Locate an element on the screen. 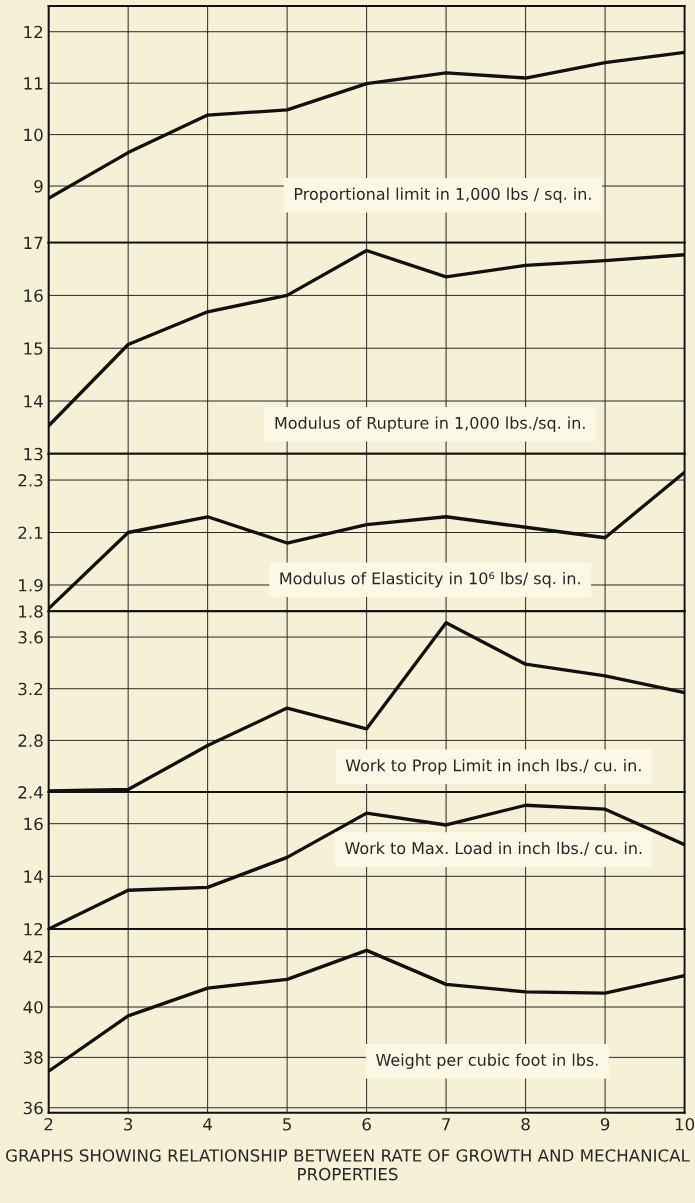 Image resolution: width=695 pixels, height=1203 pixels. x-tick-label: 3 is located at coordinates (128, 1124).